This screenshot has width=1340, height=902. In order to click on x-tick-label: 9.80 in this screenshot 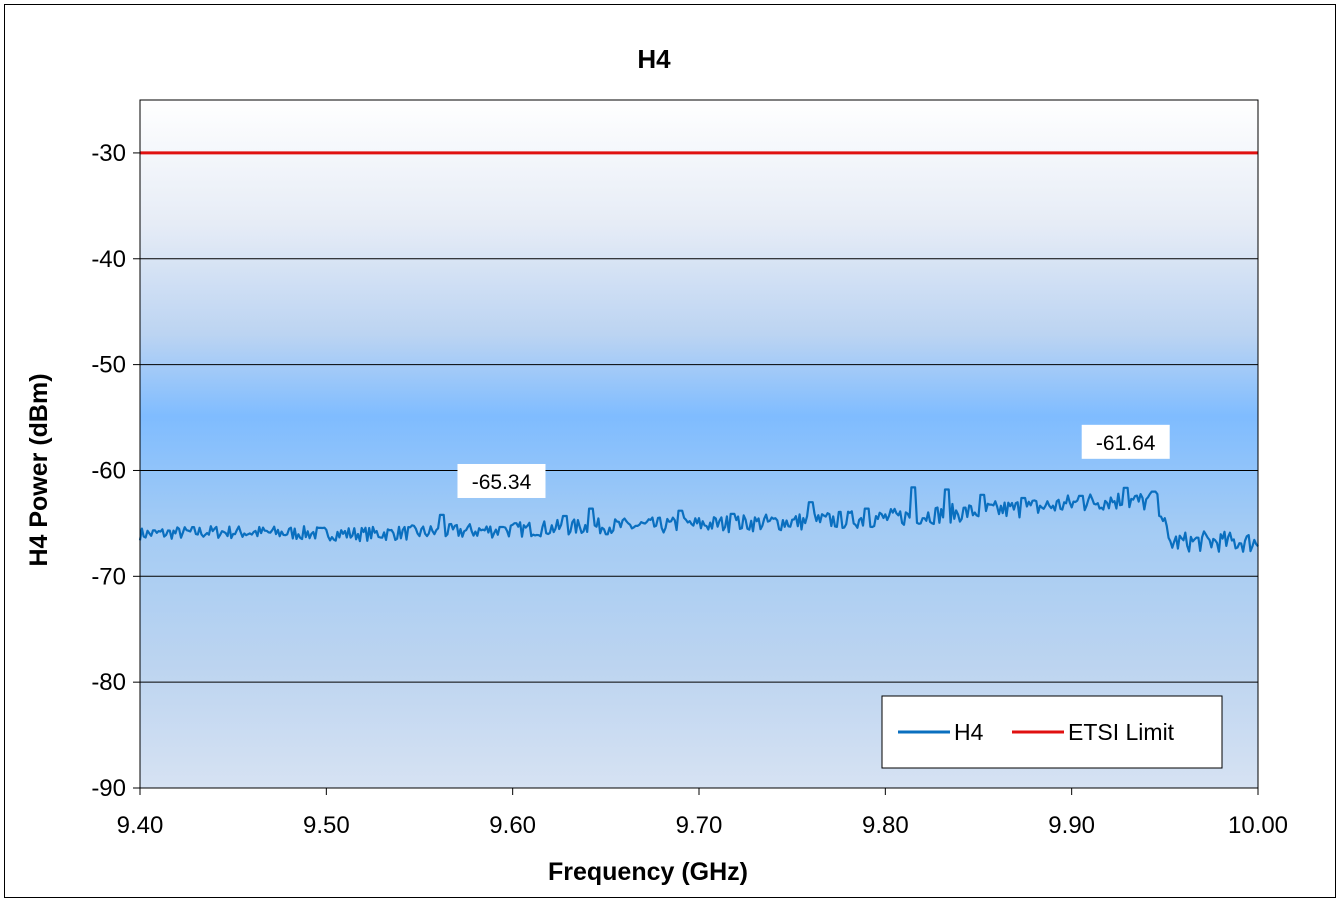, I will do `click(885, 825)`.